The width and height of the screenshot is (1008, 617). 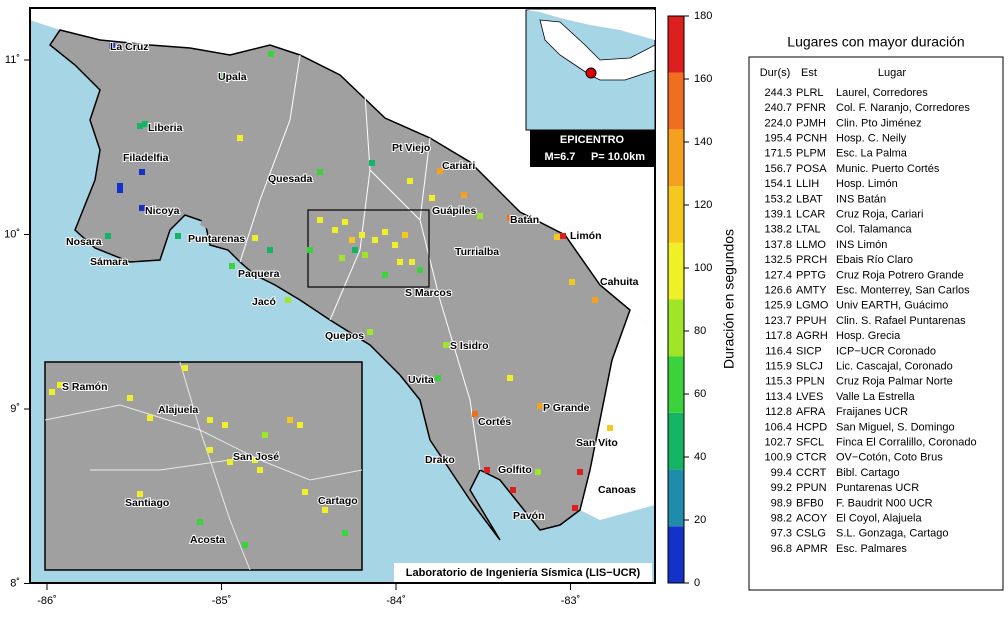 What do you see at coordinates (778, 291) in the screenshot?
I see `table-cell: 126.6` at bounding box center [778, 291].